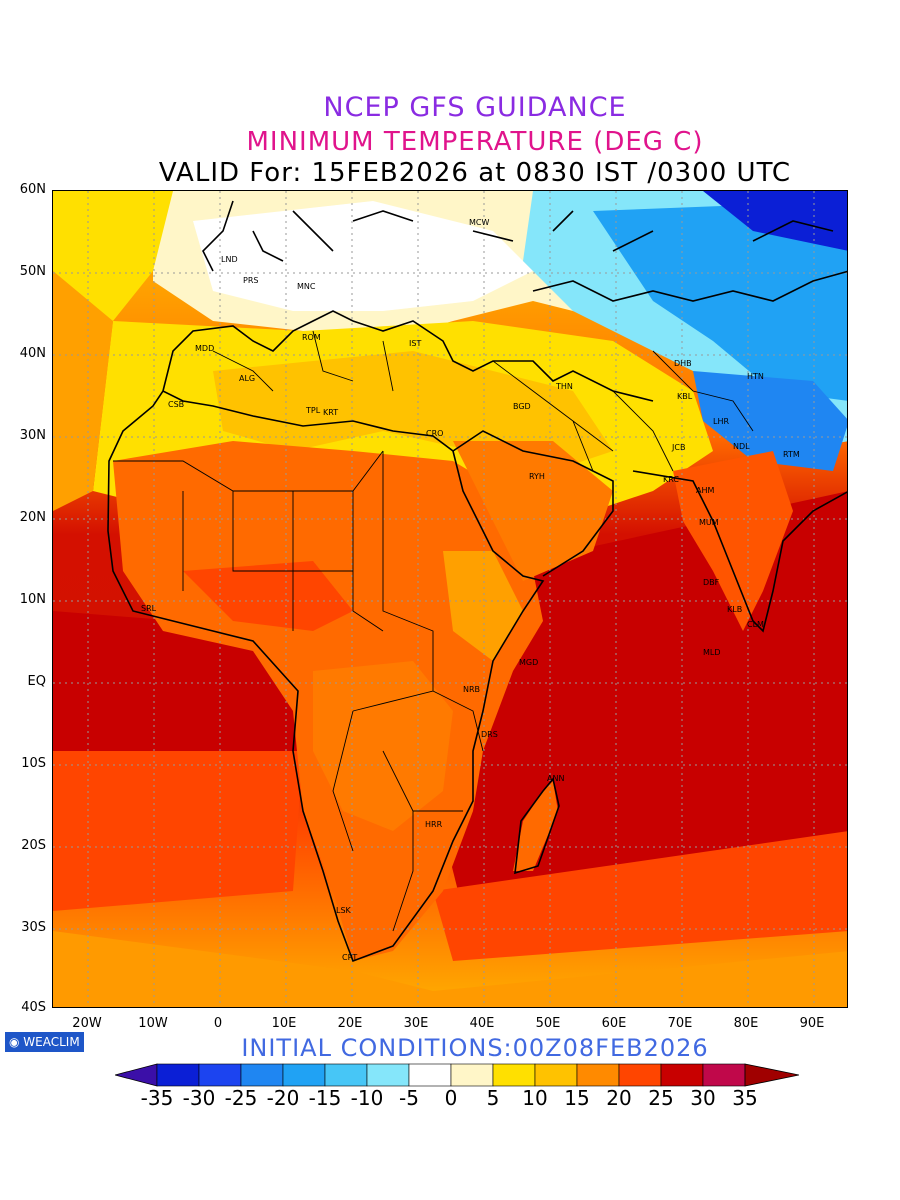  I want to click on lon-label: 0, so click(218, 1023).